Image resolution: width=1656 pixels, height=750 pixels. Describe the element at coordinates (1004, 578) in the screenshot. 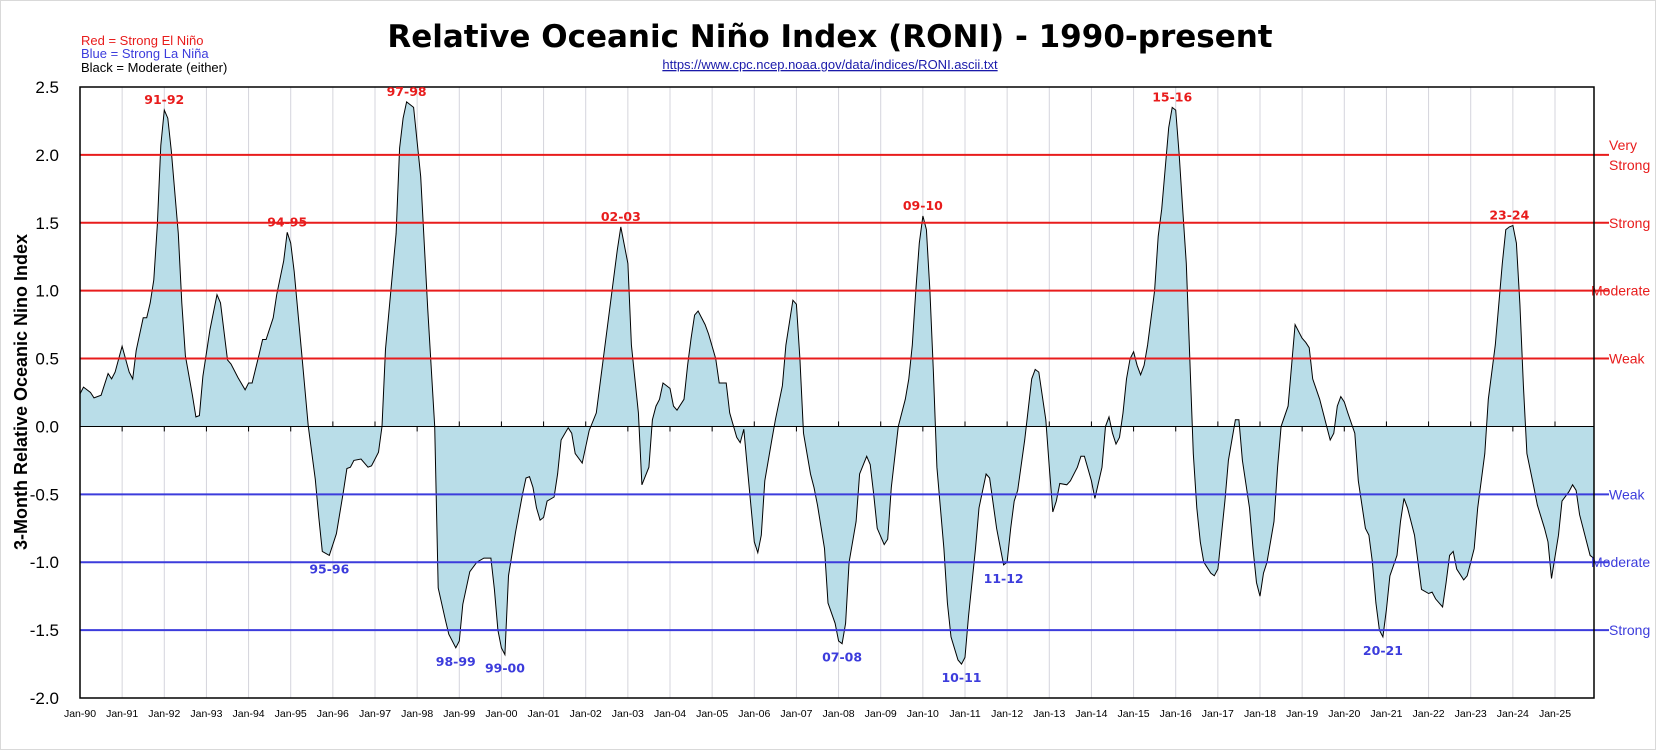

I see `event-label: 11-12` at that location.